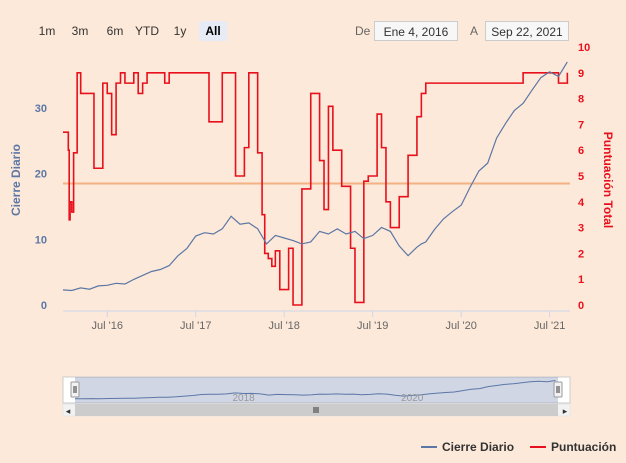  I want to click on range-button-1y: 1y, so click(180, 31).